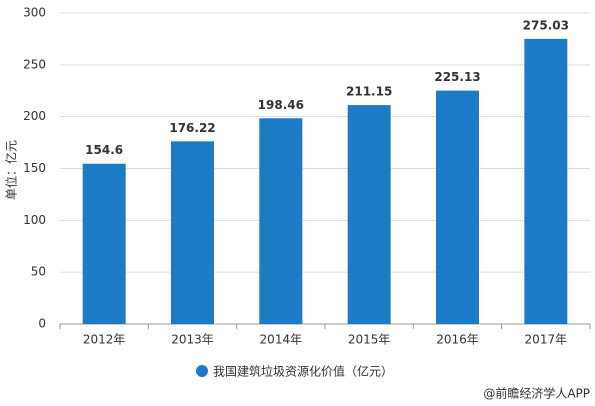  Describe the element at coordinates (202, 371) in the screenshot. I see `legend-marker` at that location.